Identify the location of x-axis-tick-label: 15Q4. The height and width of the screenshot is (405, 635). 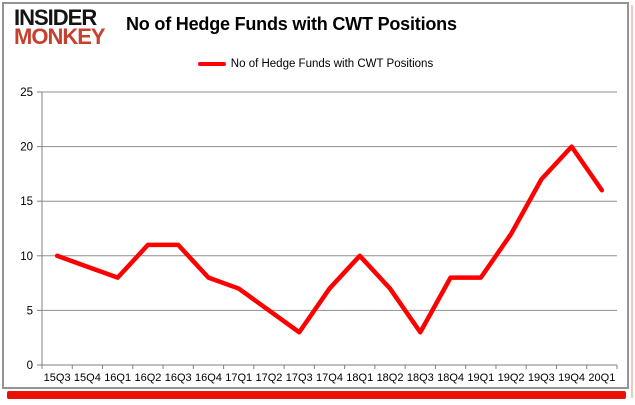
(87, 378).